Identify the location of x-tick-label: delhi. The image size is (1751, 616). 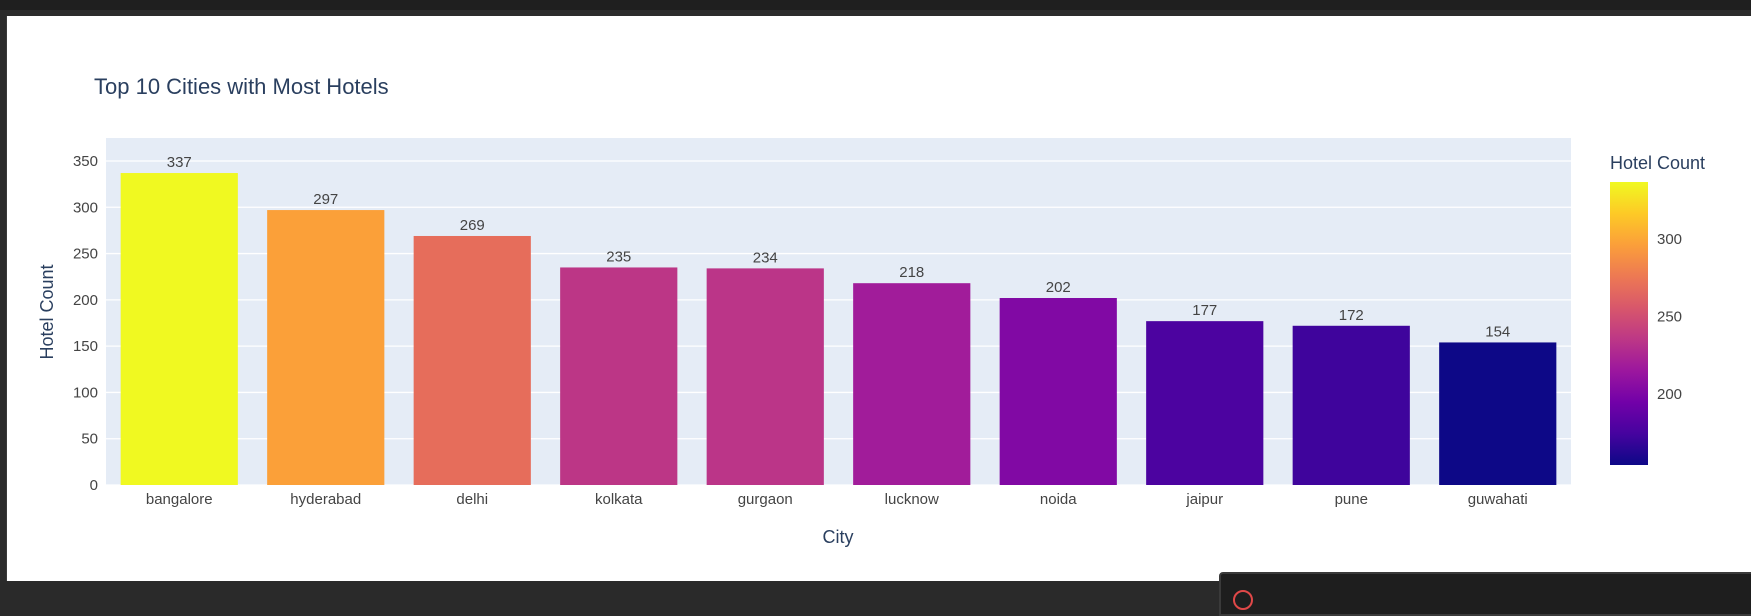
(472, 499).